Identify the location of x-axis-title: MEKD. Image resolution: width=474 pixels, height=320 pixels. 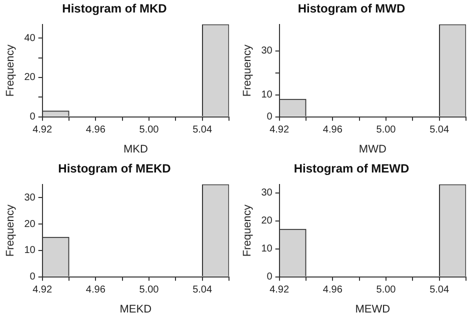
(136, 309).